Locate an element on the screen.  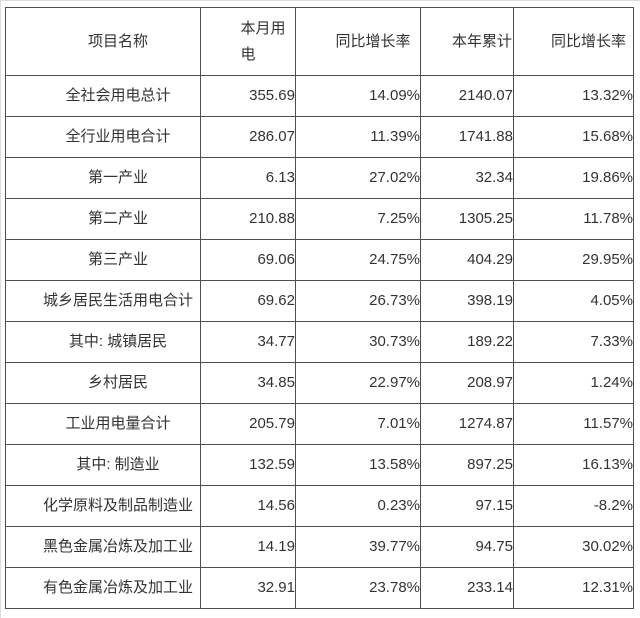
value-cell-ytd_yoy: 7.33% is located at coordinates (573, 342).